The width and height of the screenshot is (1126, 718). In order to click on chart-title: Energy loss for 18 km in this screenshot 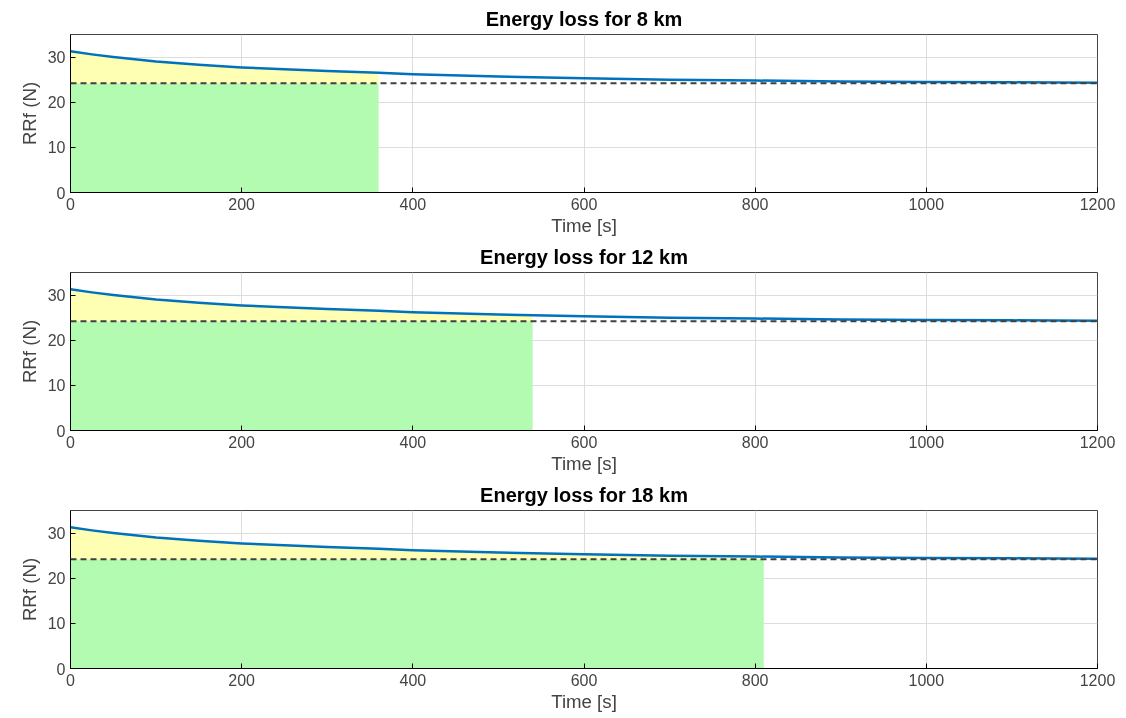, I will do `click(584, 494)`.